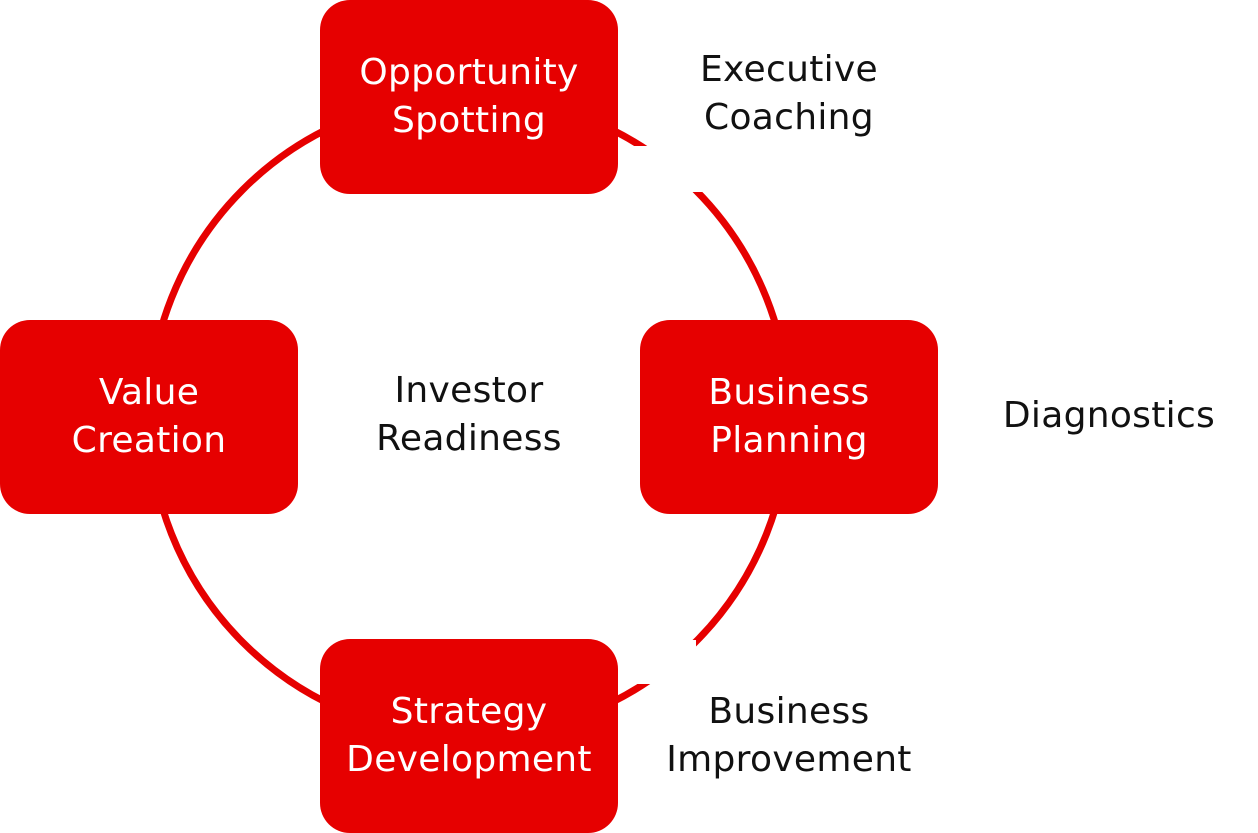 The image size is (1258, 833). I want to click on label-diagnostics: Diagnostics, so click(1109, 416).